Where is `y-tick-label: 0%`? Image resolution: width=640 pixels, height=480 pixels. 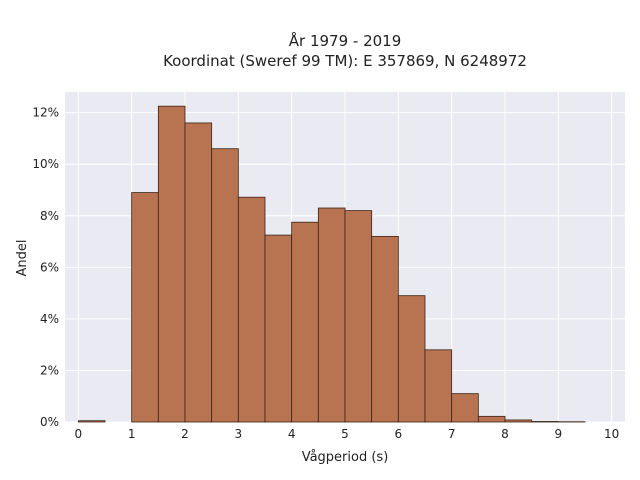
y-tick-label: 0% is located at coordinates (49, 422).